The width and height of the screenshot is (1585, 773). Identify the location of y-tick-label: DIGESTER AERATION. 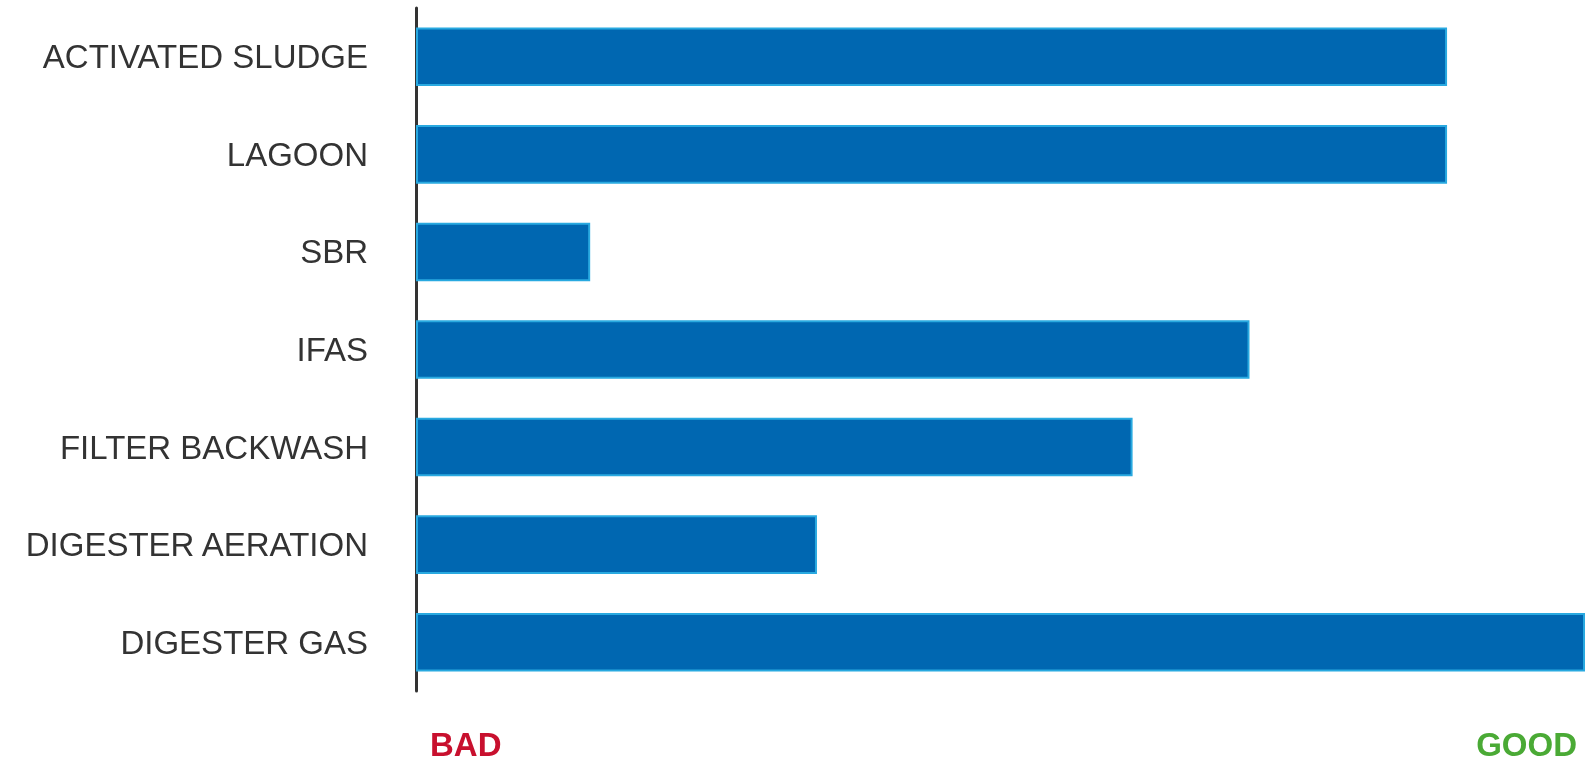
(196, 545).